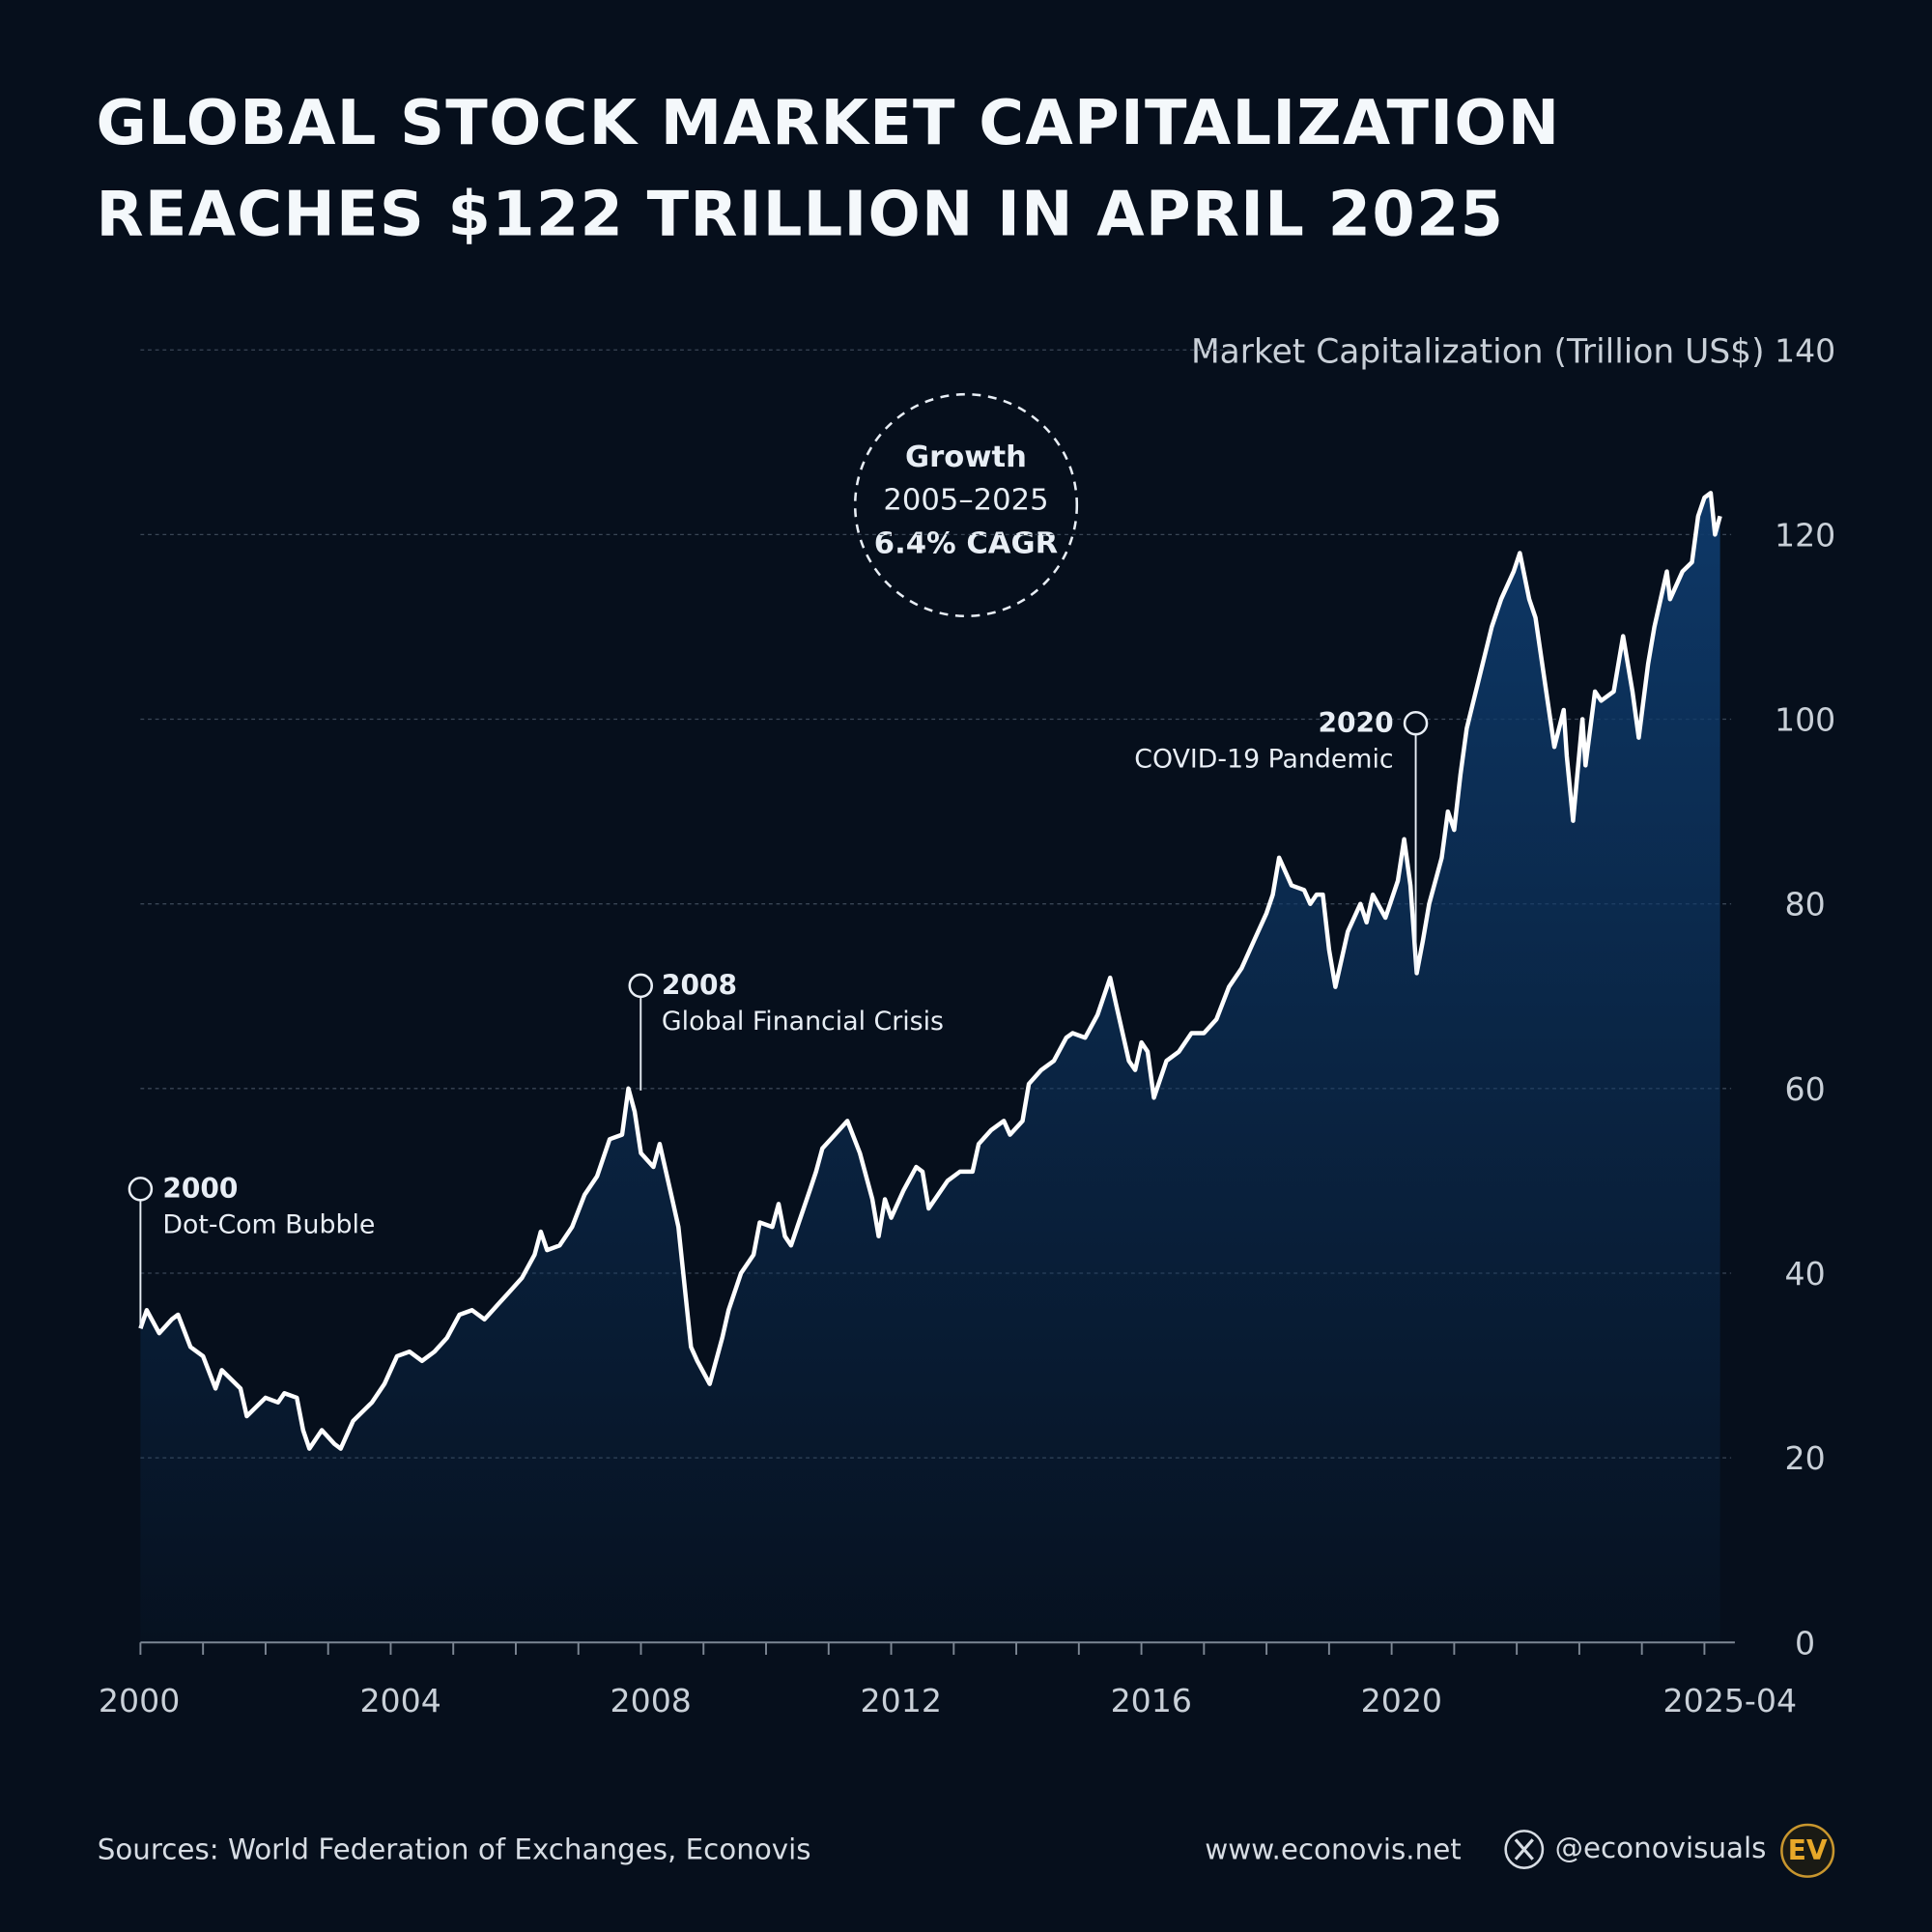 Image resolution: width=1932 pixels, height=1932 pixels. Describe the element at coordinates (200, 1189) in the screenshot. I see `annotation-title: 2000` at that location.